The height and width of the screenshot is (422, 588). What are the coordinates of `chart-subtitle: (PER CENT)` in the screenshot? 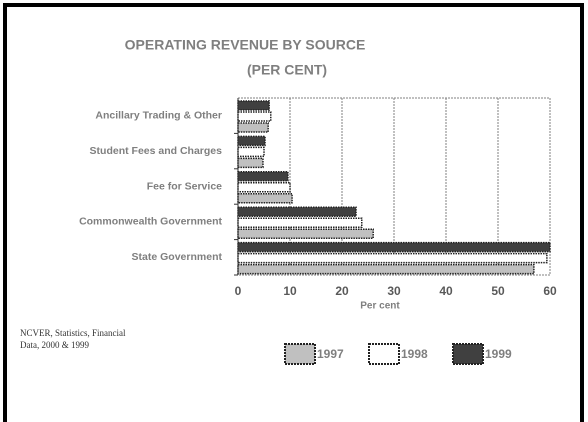 It's located at (287, 70).